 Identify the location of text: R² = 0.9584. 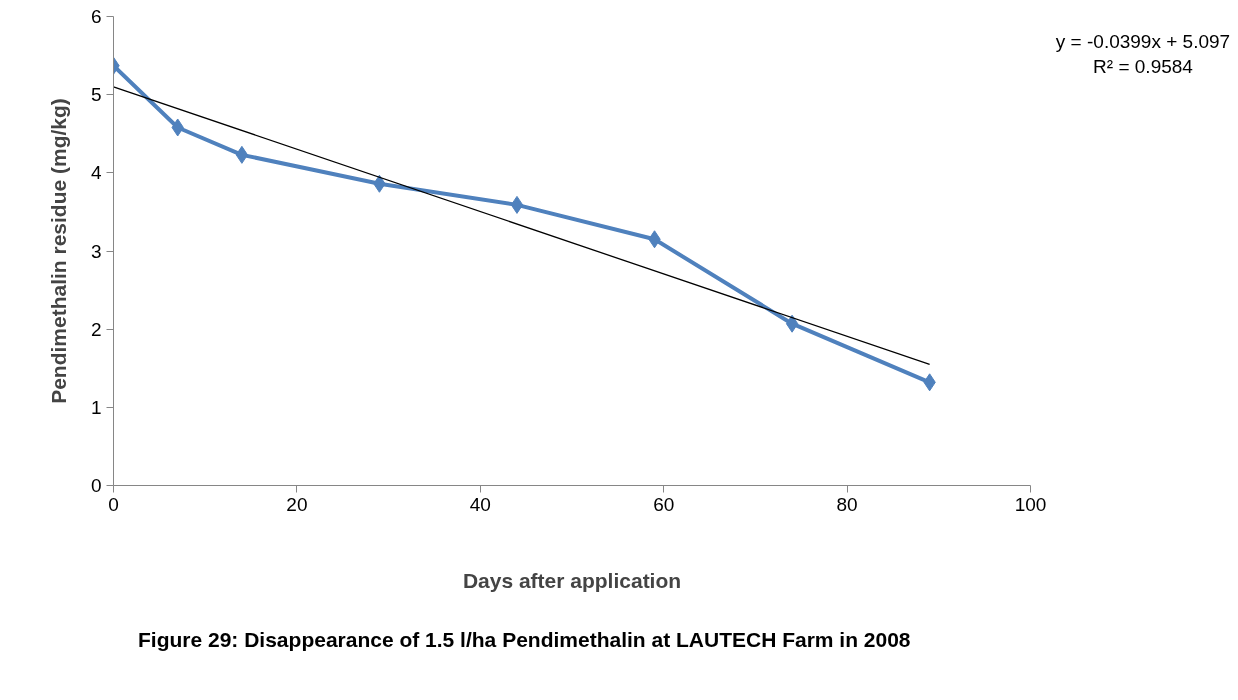
(1143, 66).